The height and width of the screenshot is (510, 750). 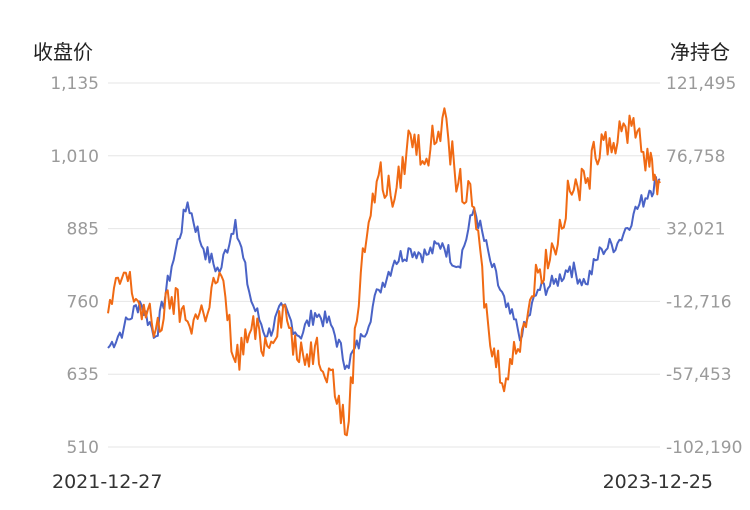 What do you see at coordinates (695, 230) in the screenshot?
I see `right-tick-label: 32,021` at bounding box center [695, 230].